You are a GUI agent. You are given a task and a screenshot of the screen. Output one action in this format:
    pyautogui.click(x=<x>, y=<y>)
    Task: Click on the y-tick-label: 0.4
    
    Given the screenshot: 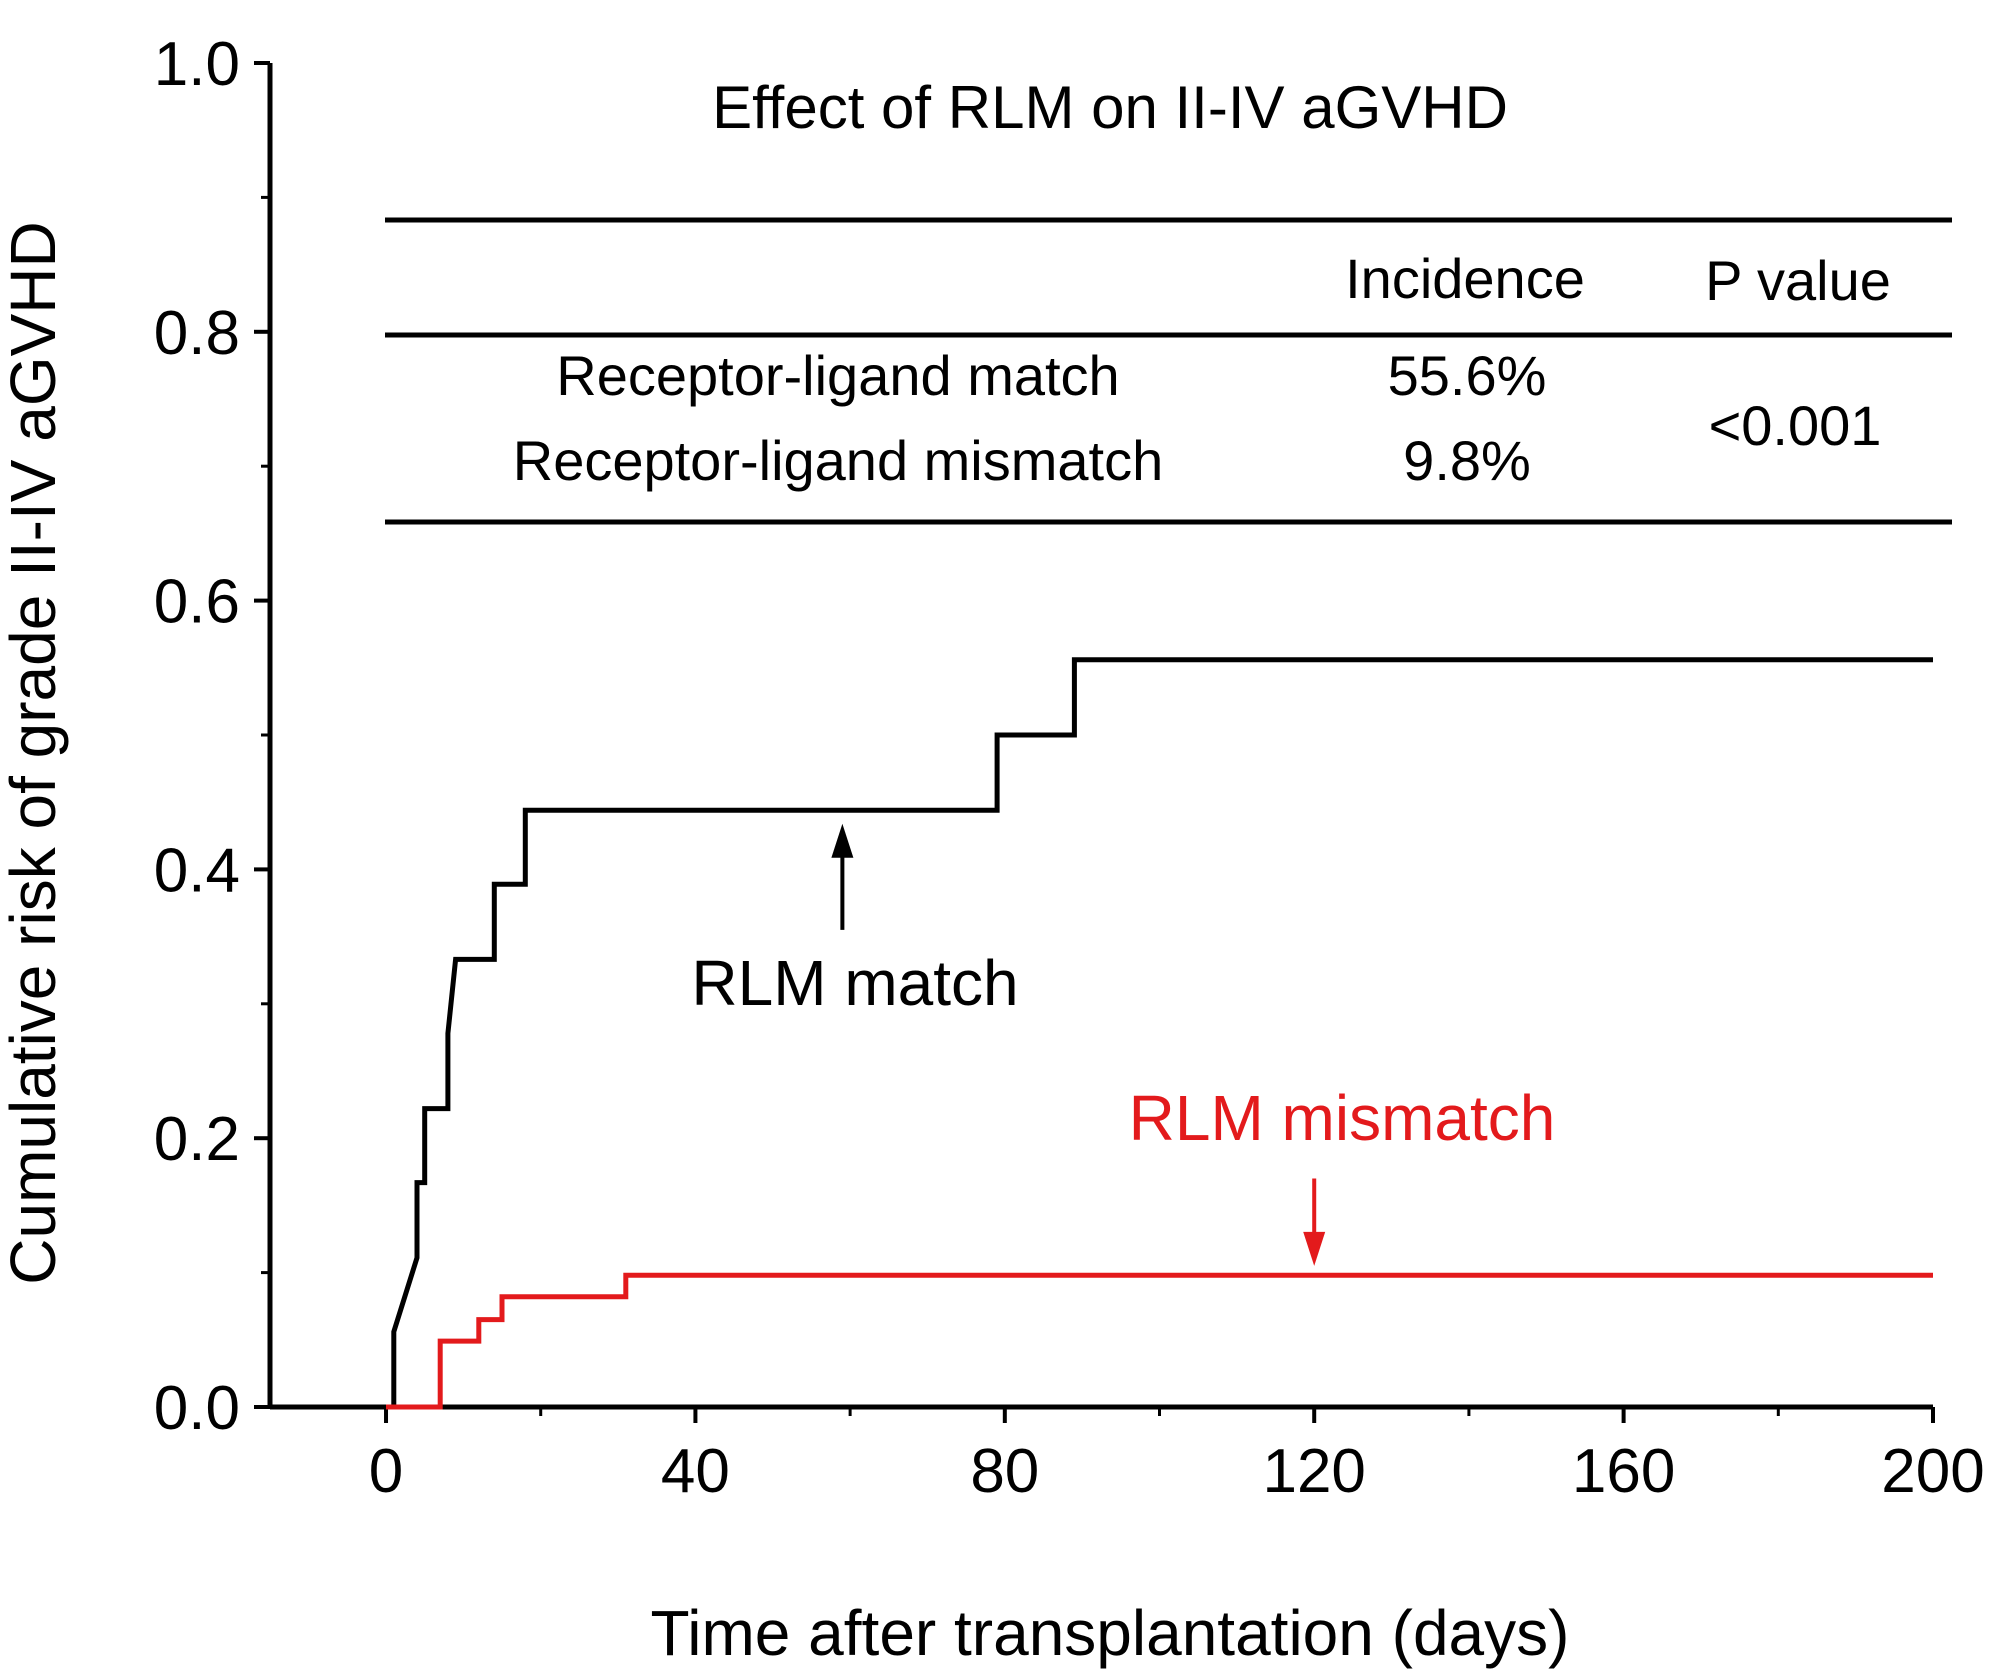 What is the action you would take?
    pyautogui.click(x=197, y=870)
    